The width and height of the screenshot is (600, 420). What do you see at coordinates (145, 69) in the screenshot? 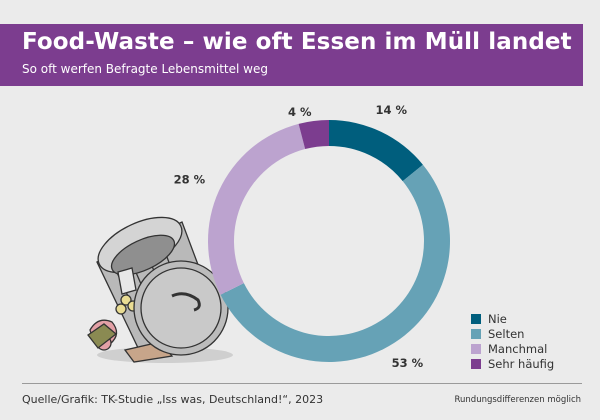
I see `page-subtitle: So oft werfen Befragte Lebensmittel weg` at bounding box center [145, 69].